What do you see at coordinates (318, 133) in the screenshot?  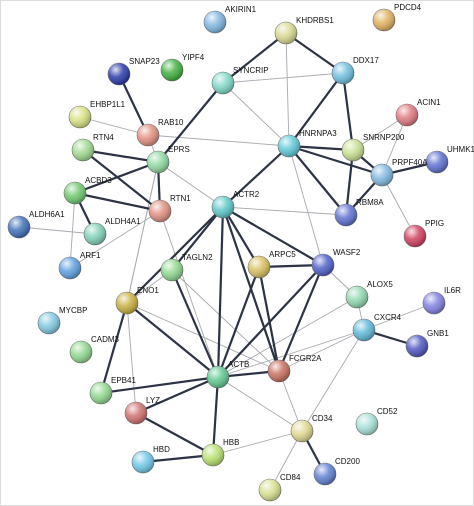 I see `node-label: HNRNPA3` at bounding box center [318, 133].